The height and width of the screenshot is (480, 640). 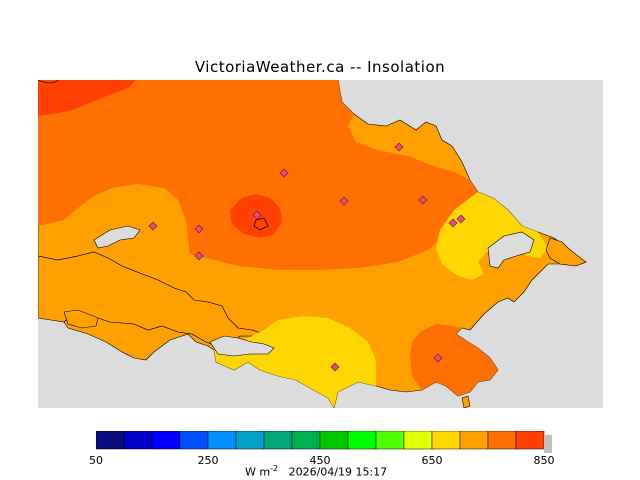 What do you see at coordinates (208, 460) in the screenshot?
I see `colorbar-tick-label: 250` at bounding box center [208, 460].